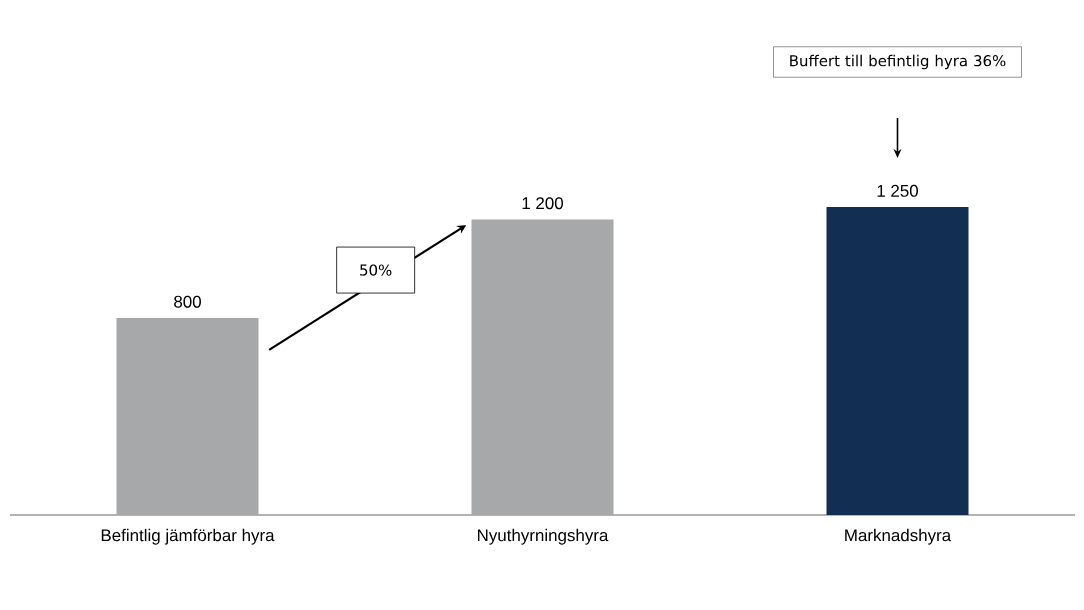 The image size is (1084, 610). I want to click on data-label: 1 200, so click(543, 203).